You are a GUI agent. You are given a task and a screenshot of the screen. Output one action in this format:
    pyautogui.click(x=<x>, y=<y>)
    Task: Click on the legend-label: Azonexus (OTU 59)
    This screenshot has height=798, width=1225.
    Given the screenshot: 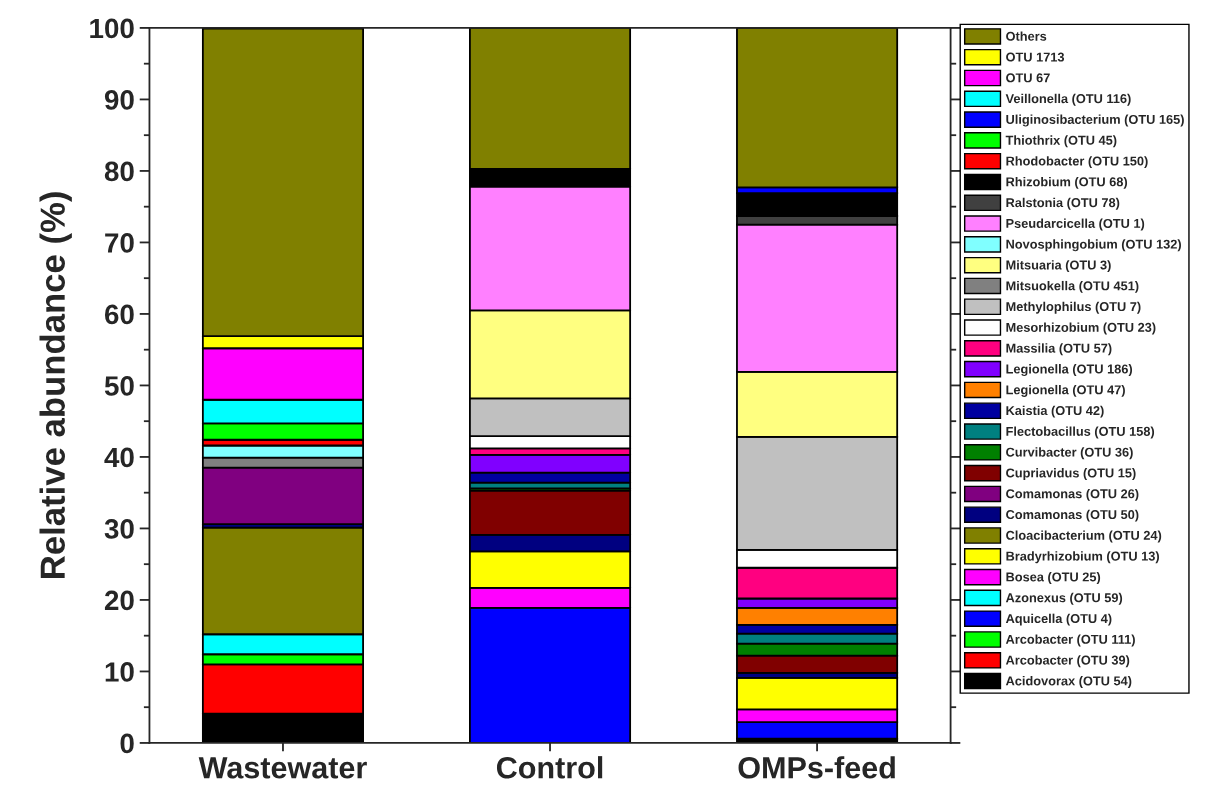 What is the action you would take?
    pyautogui.click(x=1064, y=598)
    